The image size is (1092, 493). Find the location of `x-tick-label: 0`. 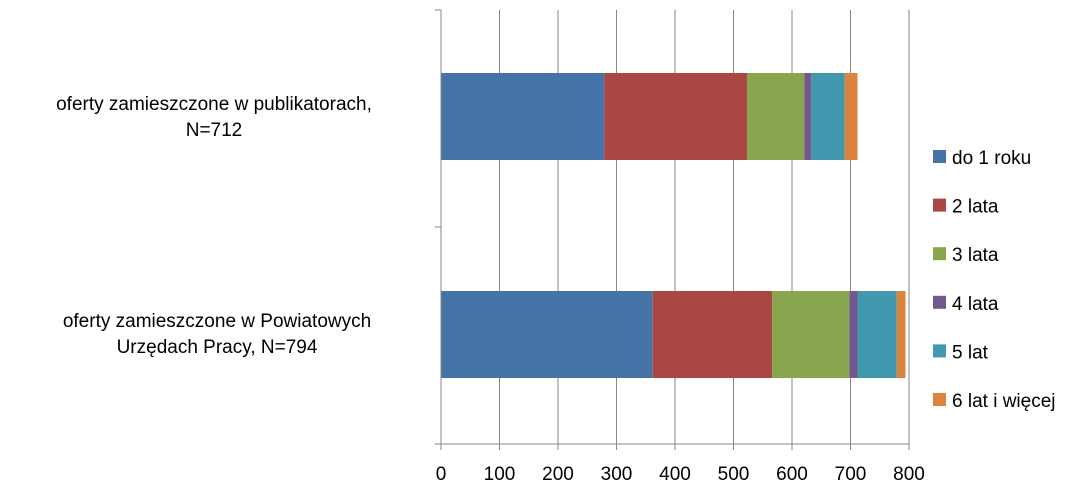

x-tick-label: 0 is located at coordinates (441, 474).